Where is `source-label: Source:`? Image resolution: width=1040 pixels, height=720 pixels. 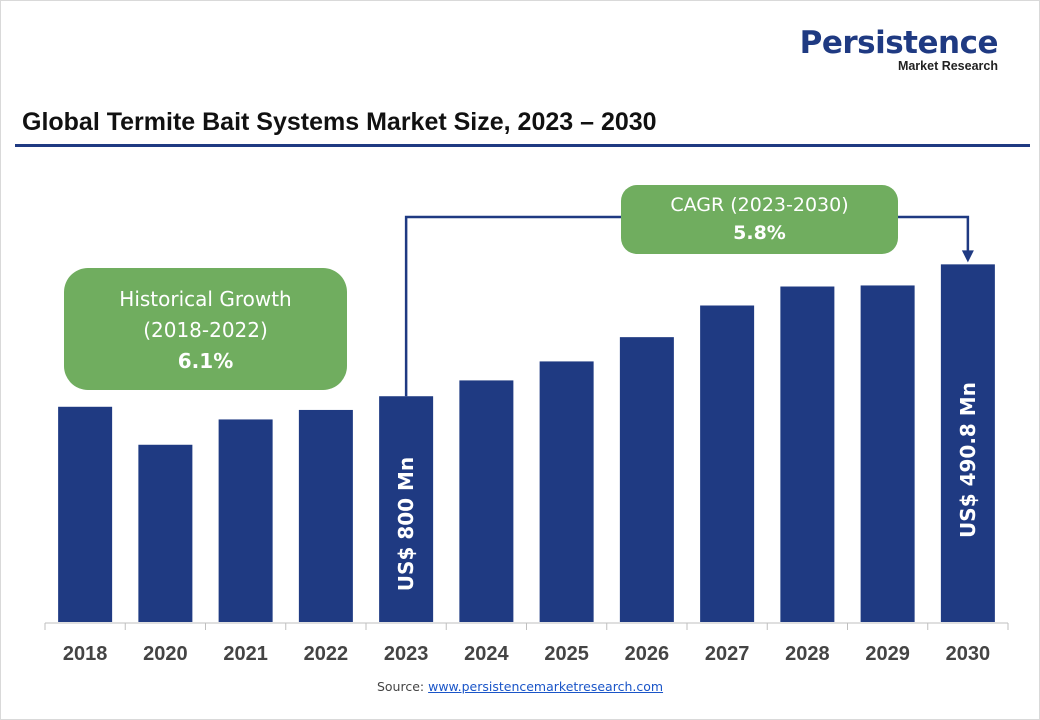
source-label: Source: is located at coordinates (400, 686).